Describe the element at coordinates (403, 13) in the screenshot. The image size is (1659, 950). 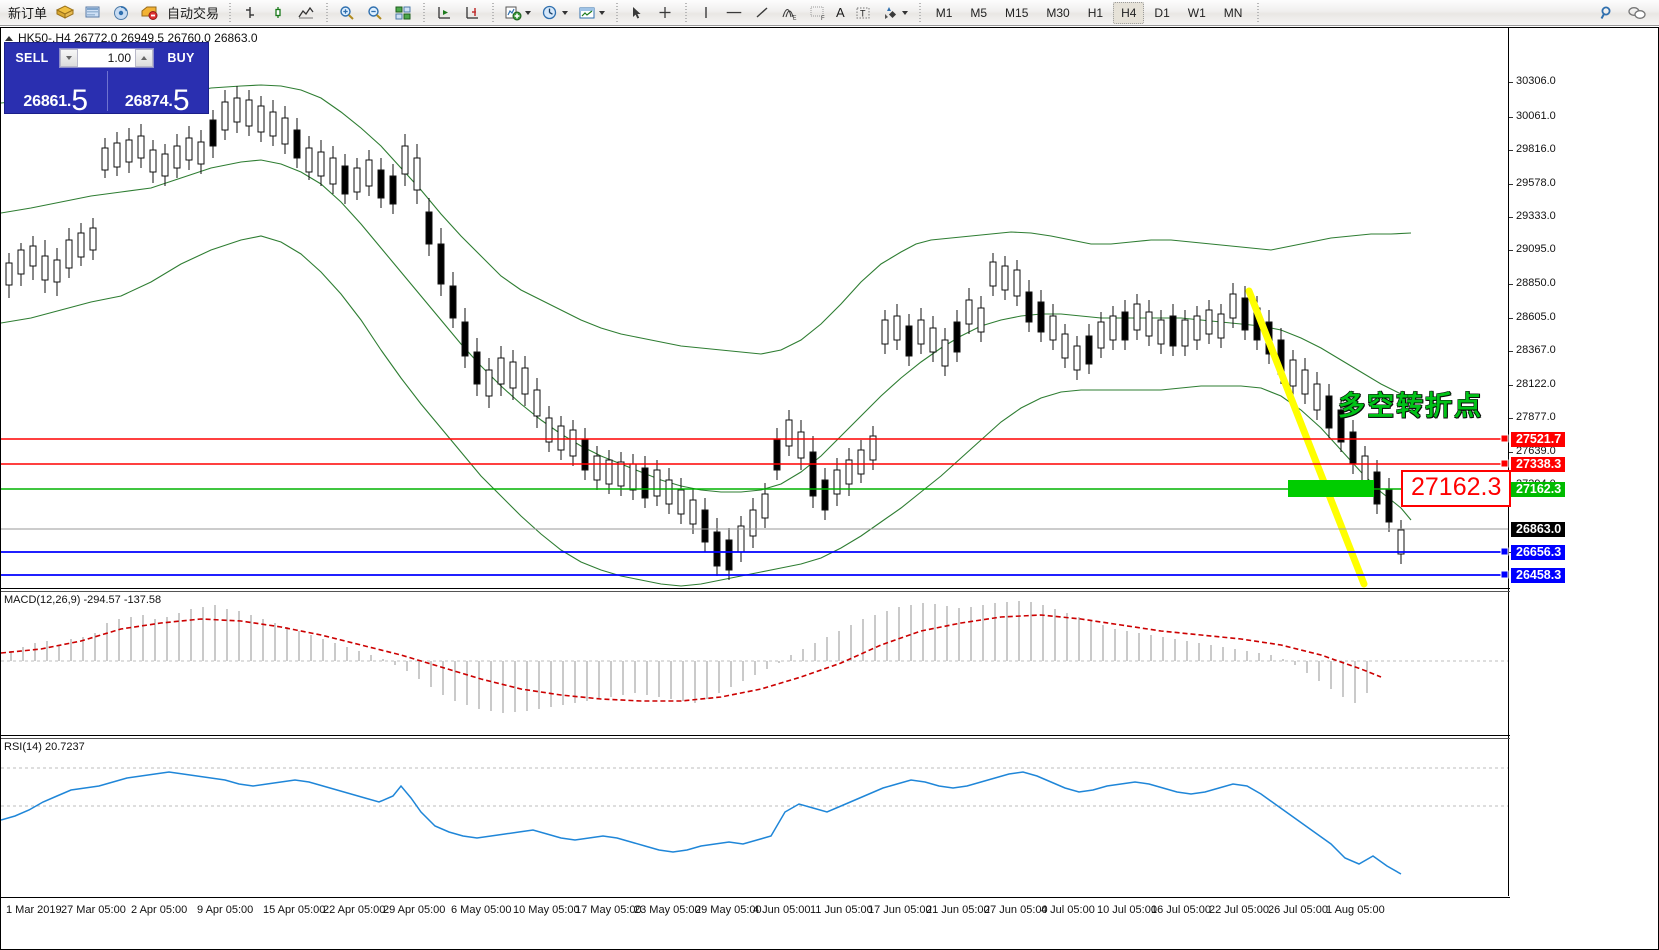
I see `tile-windows-icon` at that location.